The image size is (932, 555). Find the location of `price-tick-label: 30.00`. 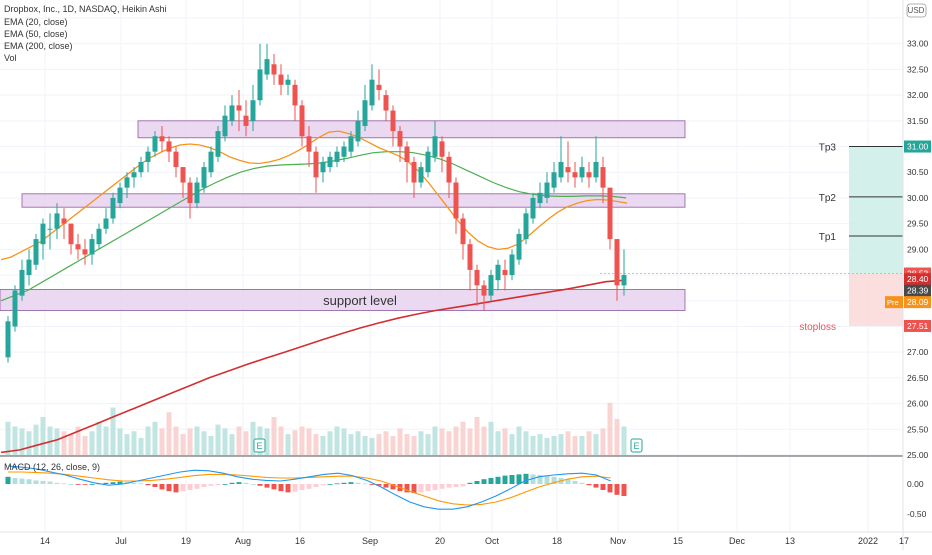

price-tick-label: 30.00 is located at coordinates (918, 198).